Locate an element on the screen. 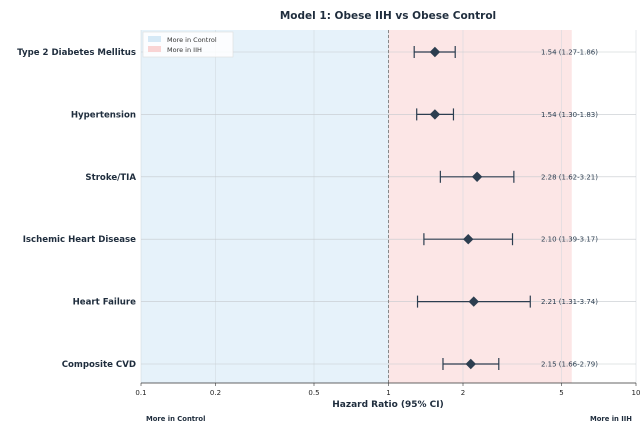 This screenshot has height=426, width=641. x-tick-label: 5 is located at coordinates (561, 393).